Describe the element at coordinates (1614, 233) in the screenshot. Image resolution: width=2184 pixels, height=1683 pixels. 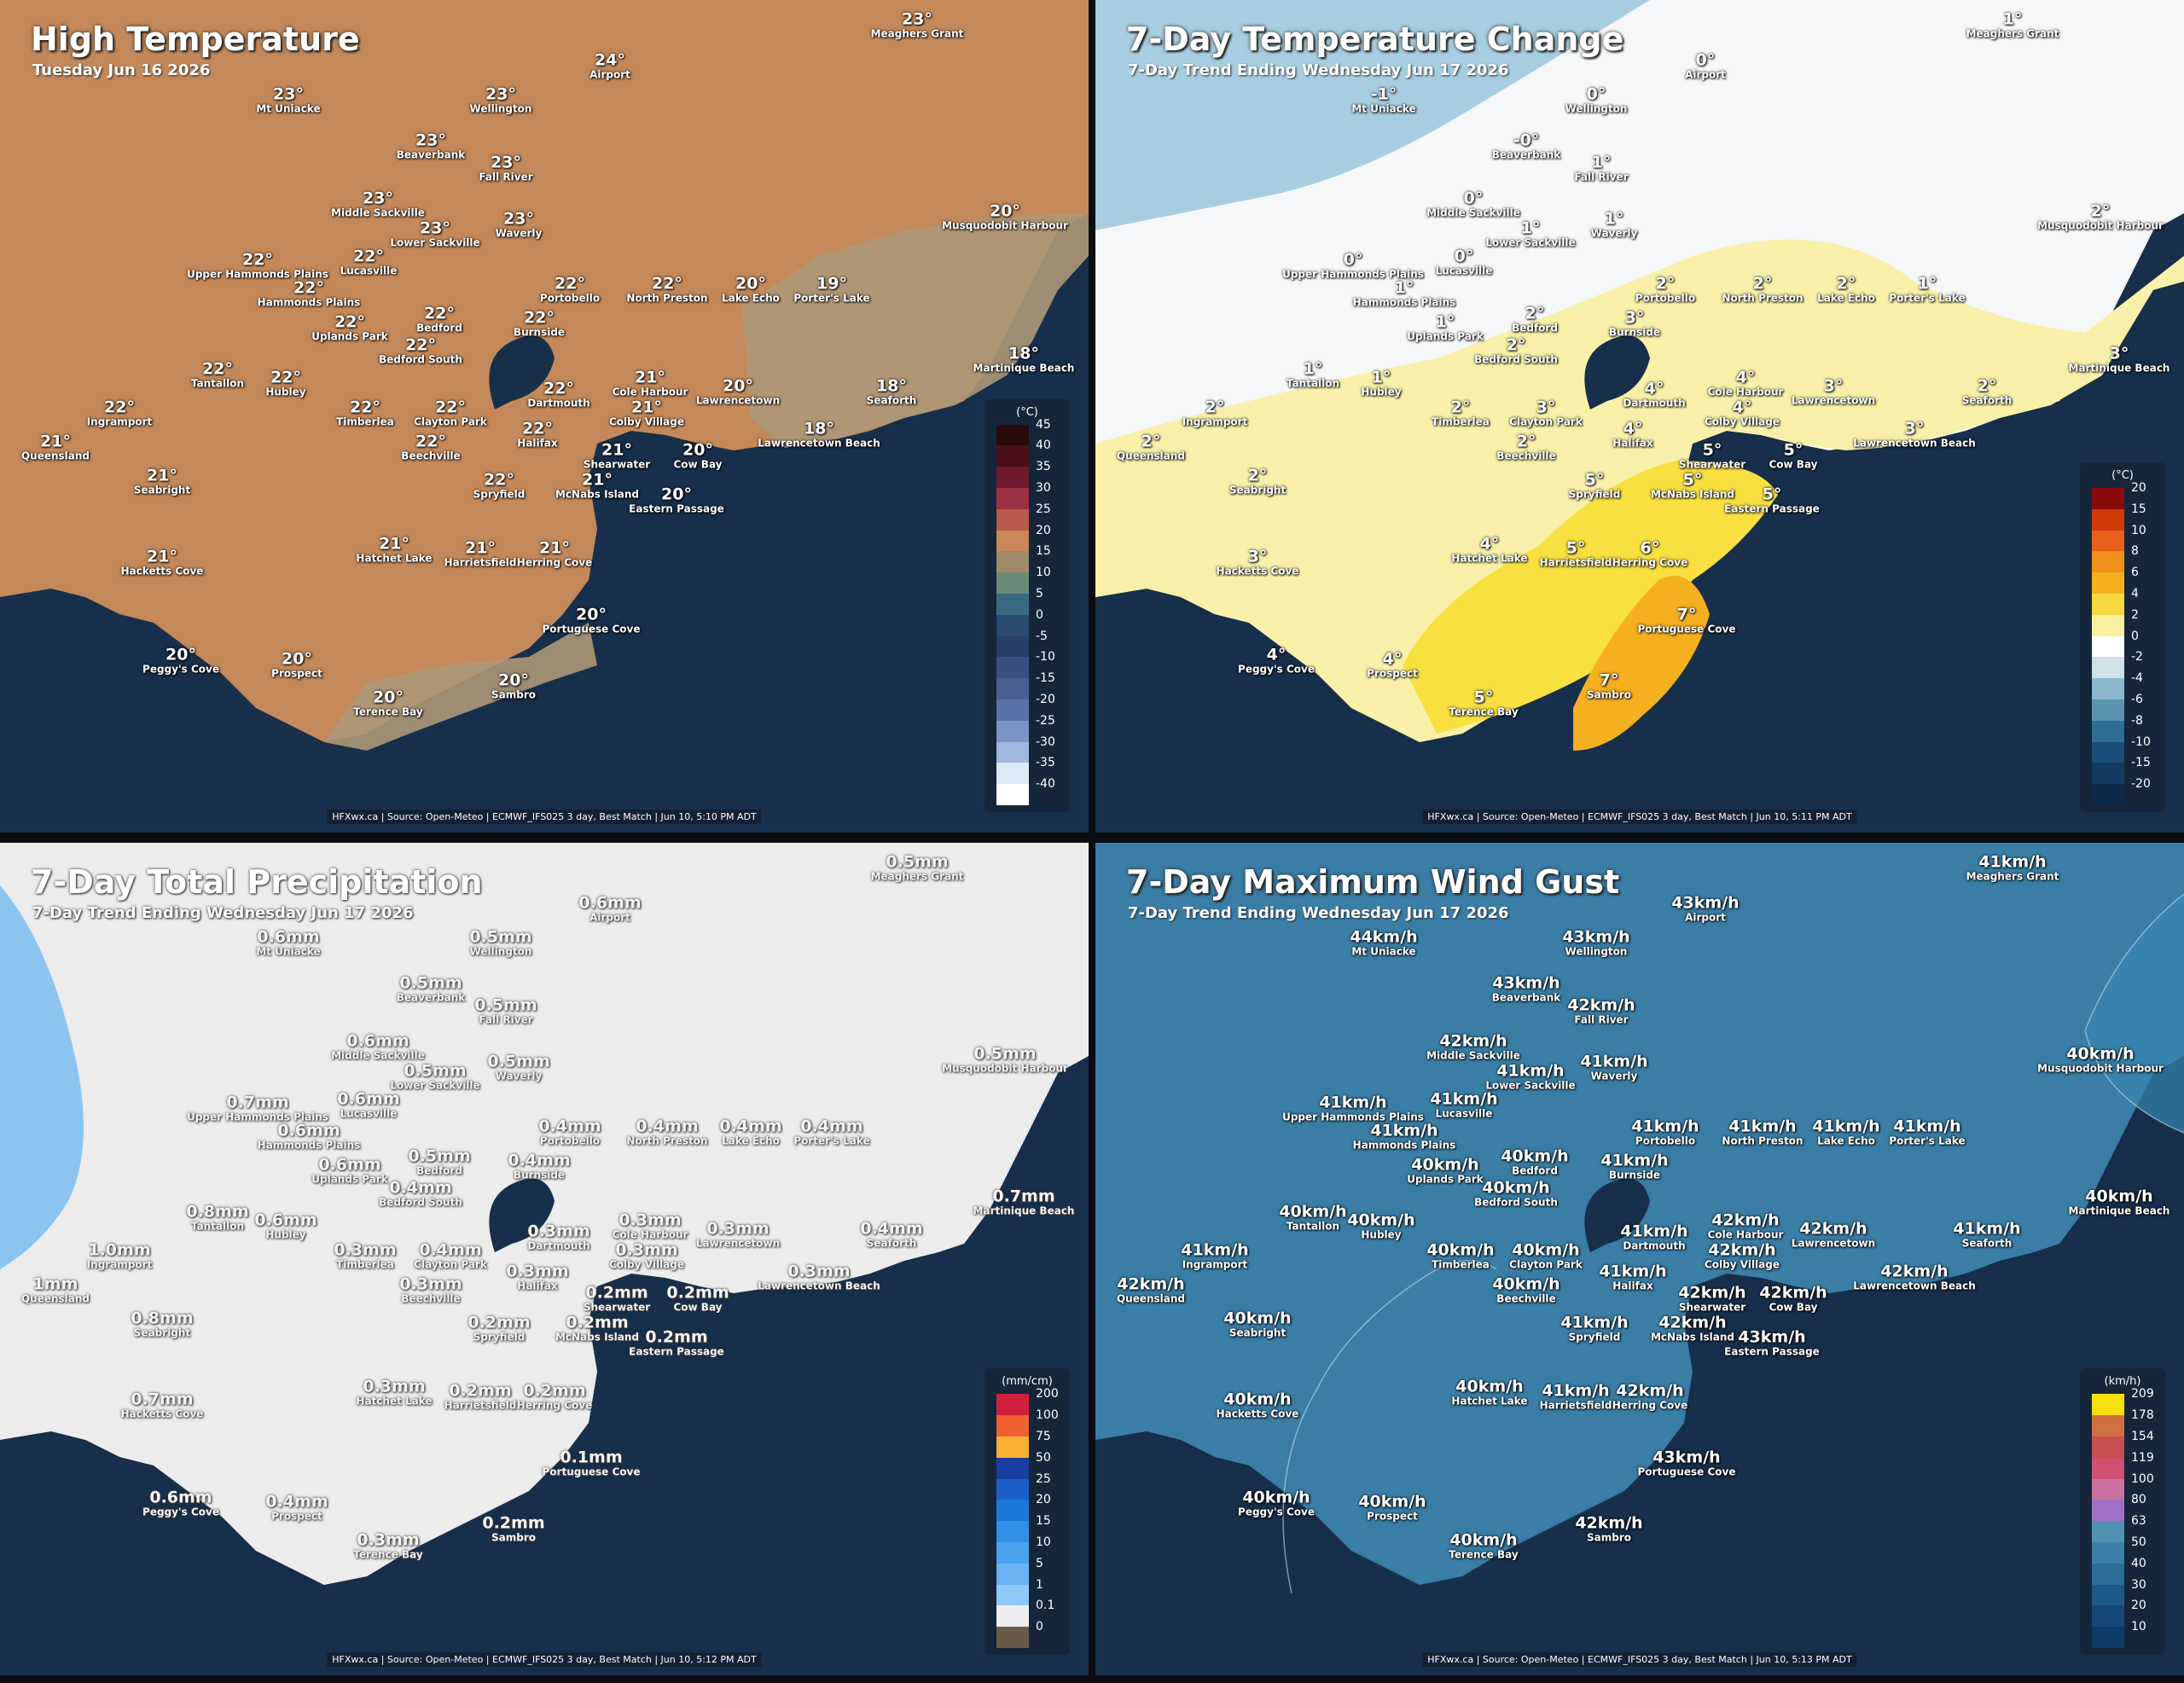
I see `city-name: Waverly` at that location.